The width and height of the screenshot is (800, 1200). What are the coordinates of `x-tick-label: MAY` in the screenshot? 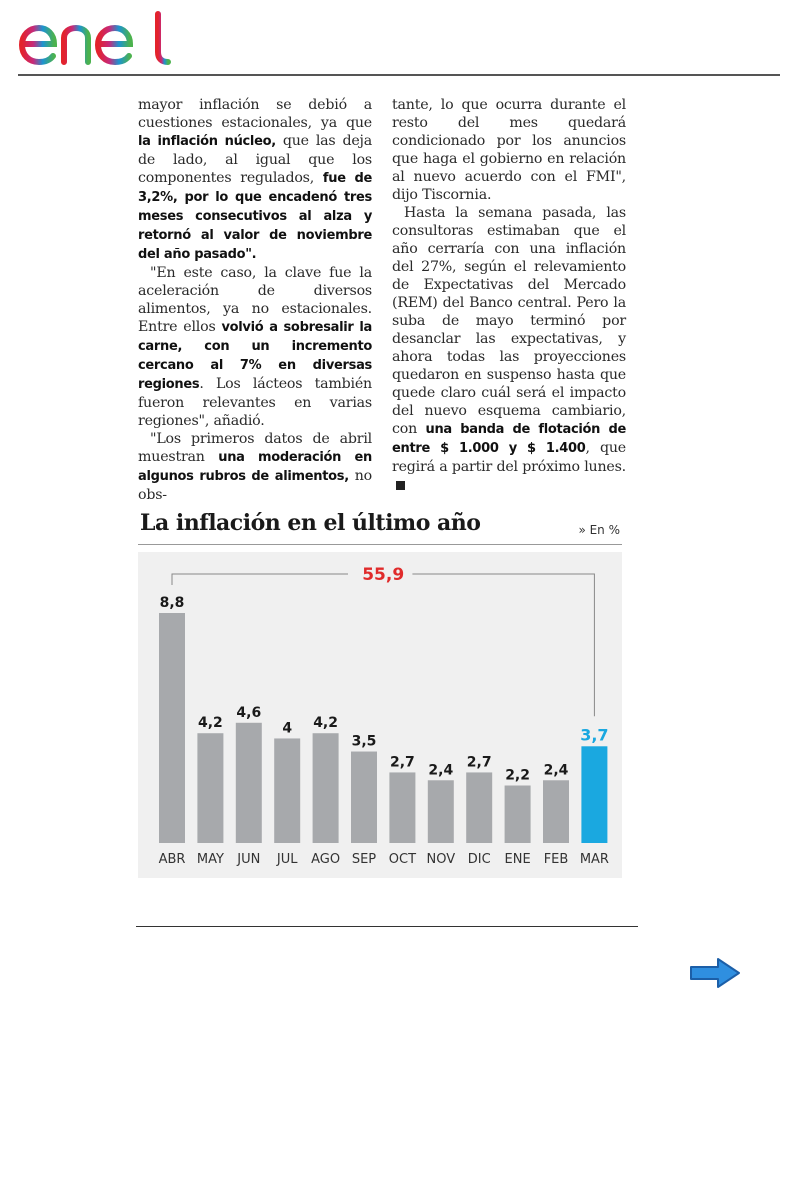 It's located at (210, 859).